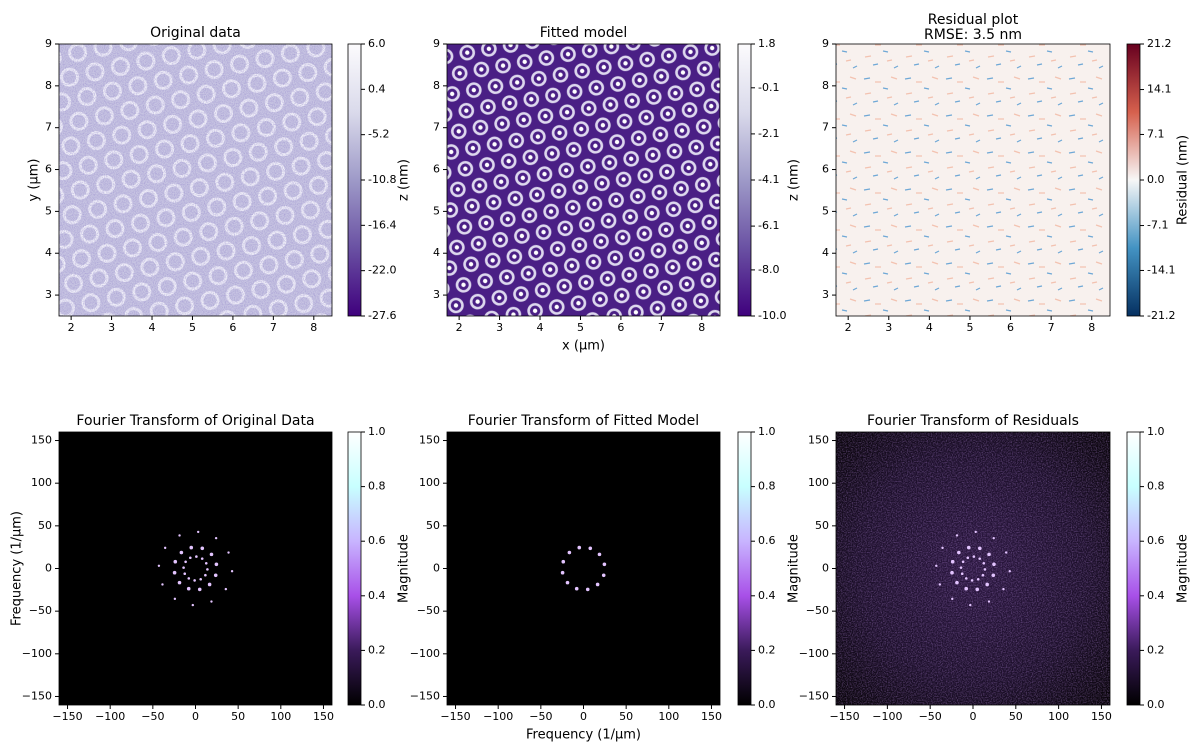  What do you see at coordinates (192, 327) in the screenshot?
I see `x-tick-label: 5` at bounding box center [192, 327].